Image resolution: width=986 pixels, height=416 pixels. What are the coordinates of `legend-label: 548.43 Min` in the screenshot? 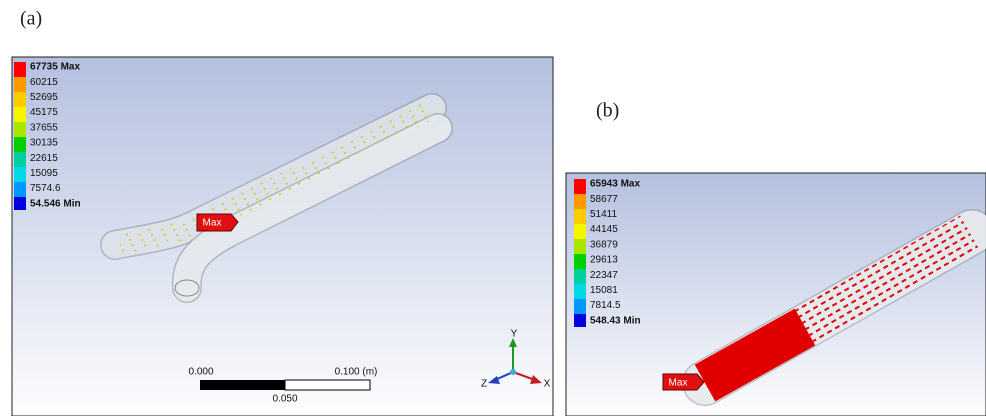 It's located at (615, 320).